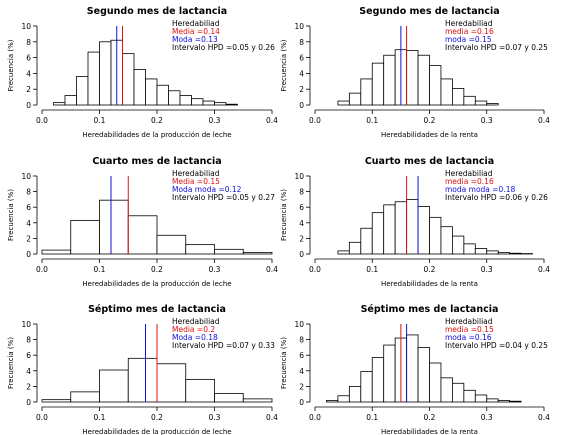 The image size is (573, 435). Describe the element at coordinates (223, 197) in the screenshot. I see `legend-hpd-label: Intervalo HPD =0.05 y 0.27` at that location.